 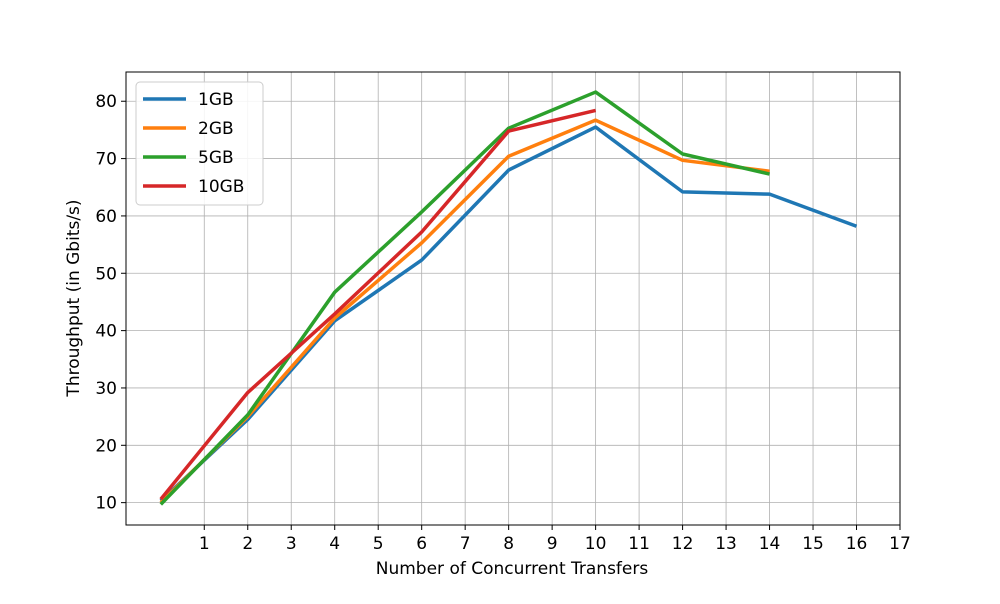 I want to click on x-tick-label: 16, so click(x=857, y=544).